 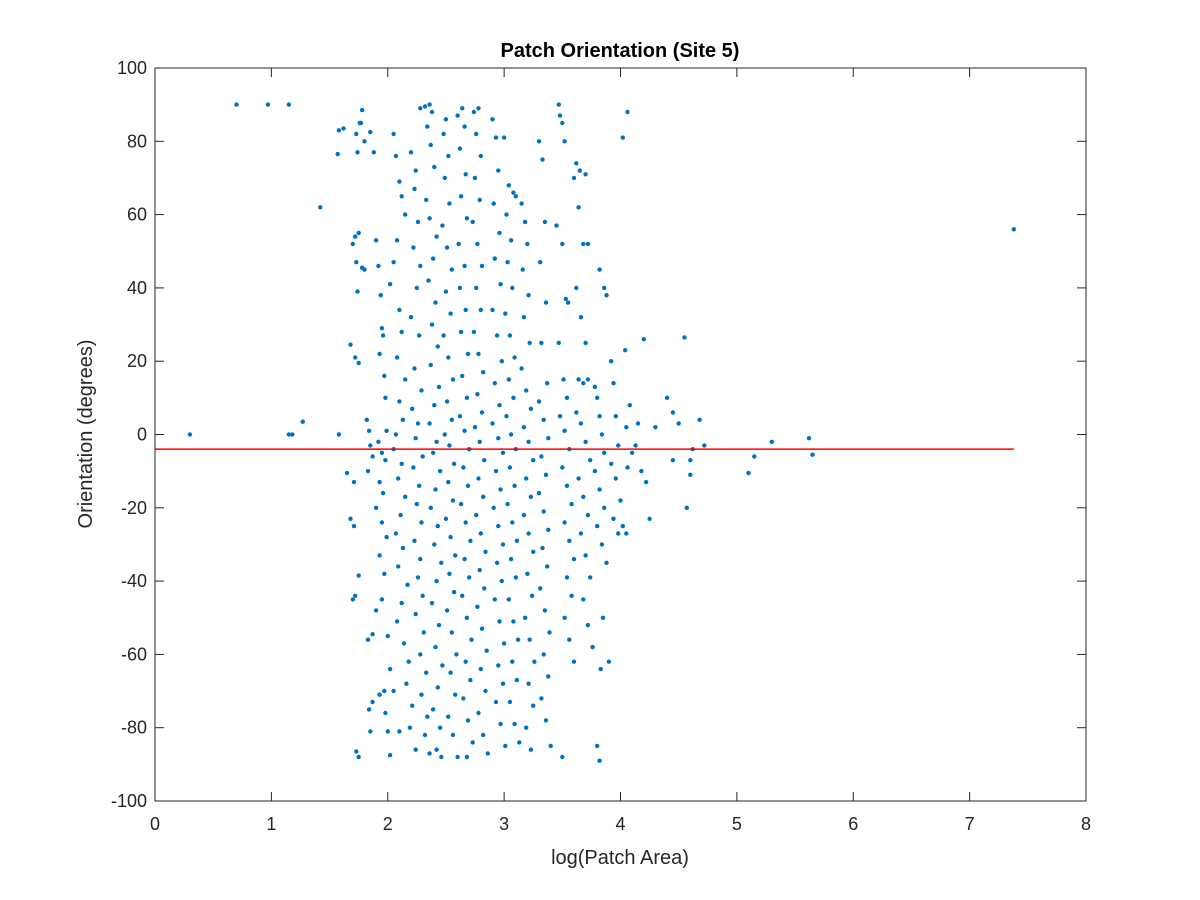 I want to click on x-tick-label: 6, so click(x=853, y=824).